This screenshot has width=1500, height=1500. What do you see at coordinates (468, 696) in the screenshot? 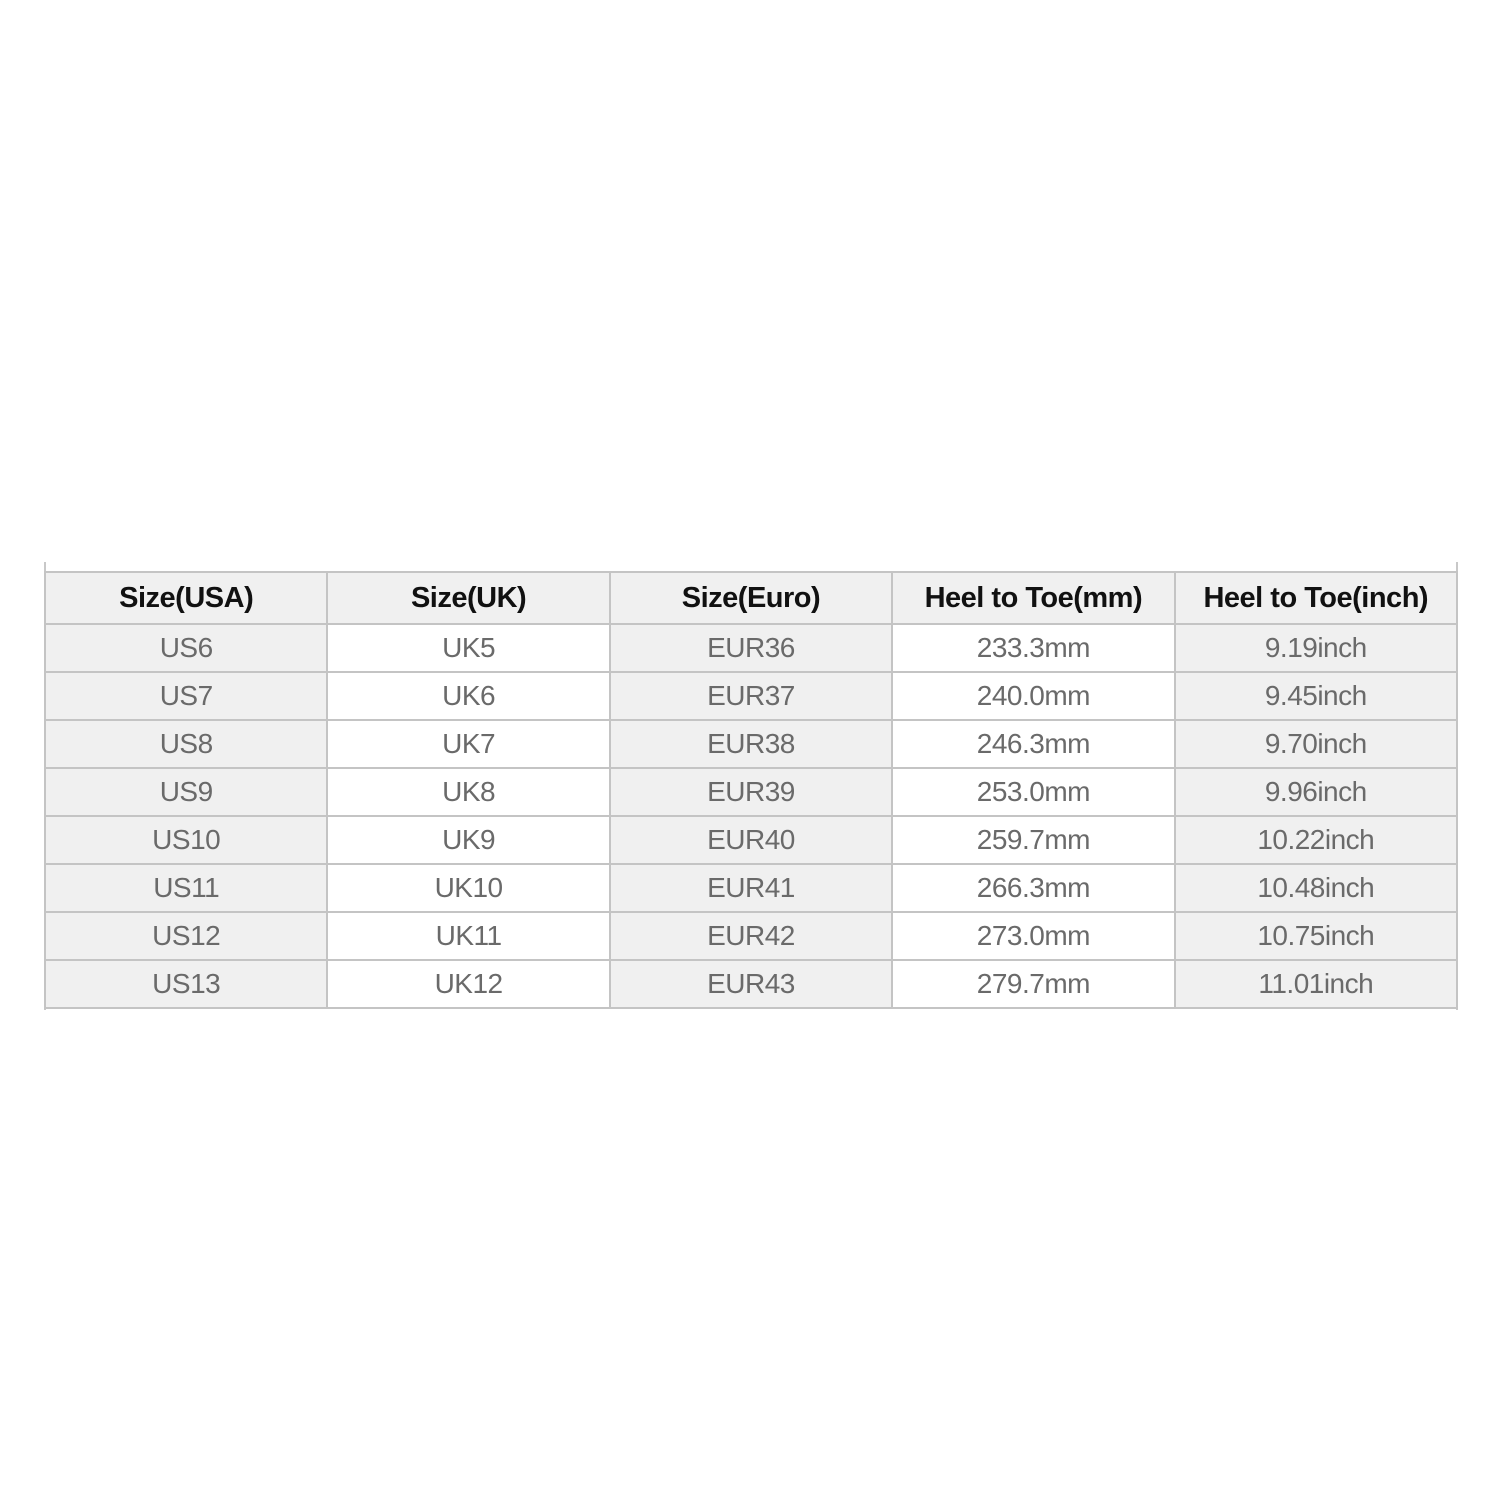
I see `table-cell: UK6` at bounding box center [468, 696].